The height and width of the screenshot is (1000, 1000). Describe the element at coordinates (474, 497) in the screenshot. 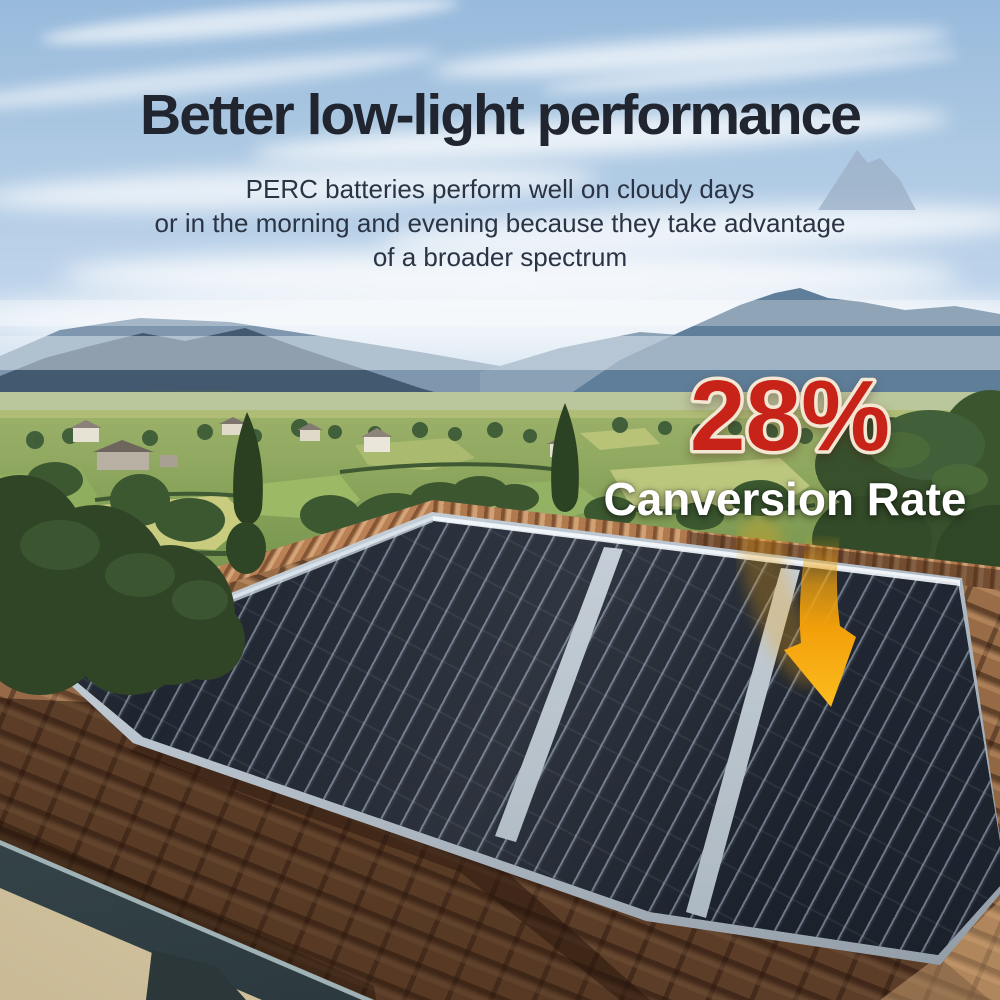

I see `ridge-bushes` at that location.